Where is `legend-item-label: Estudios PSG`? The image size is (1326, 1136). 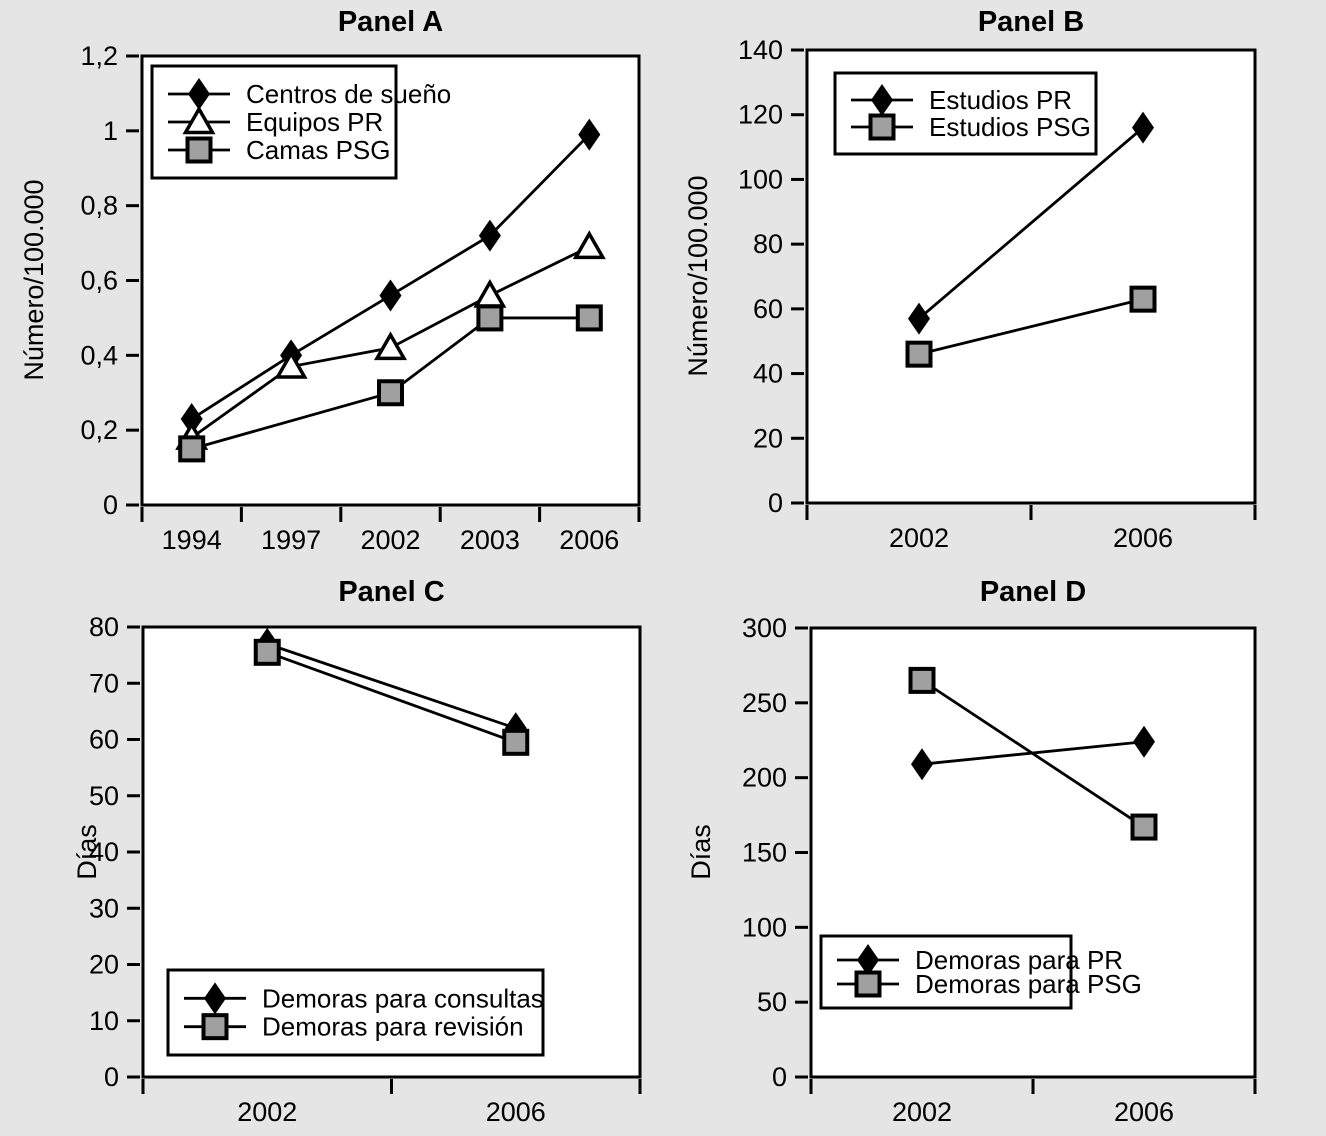
legend-item-label: Estudios PSG is located at coordinates (1010, 127).